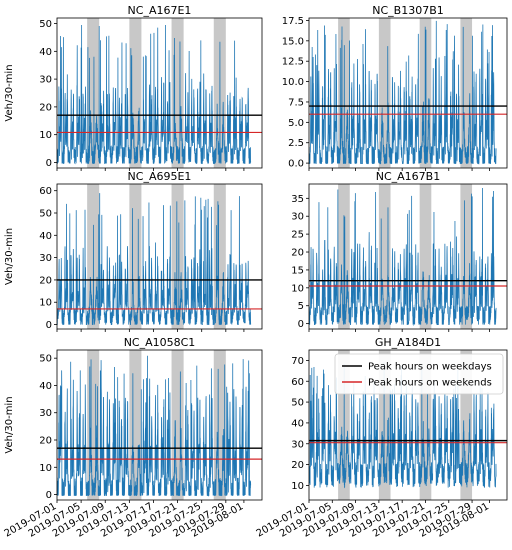 Image resolution: width=512 pixels, height=550 pixels. Describe the element at coordinates (293, 62) in the screenshot. I see `y-tick-label: 12.5` at that location.